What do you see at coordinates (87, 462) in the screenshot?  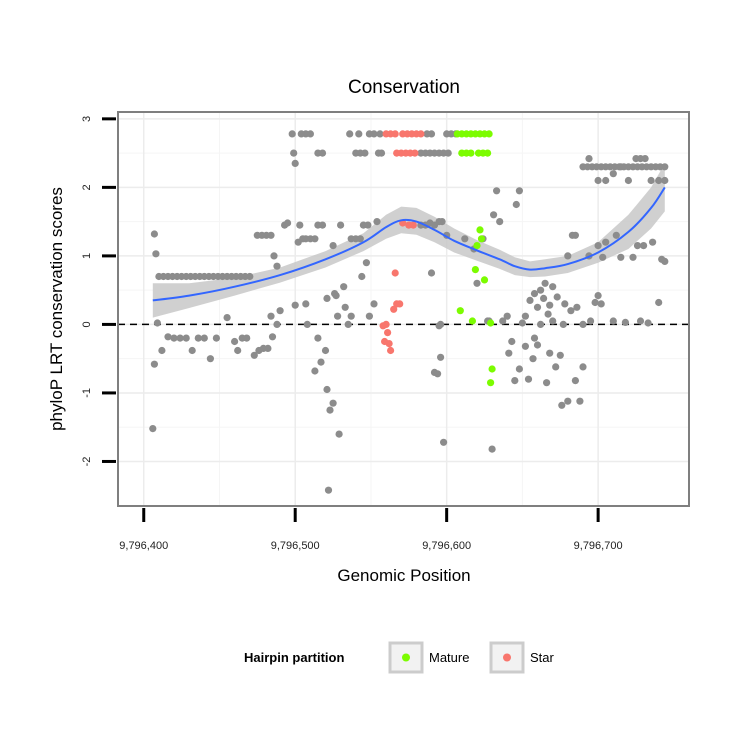 I see `y-tick-label: -2` at bounding box center [87, 462].